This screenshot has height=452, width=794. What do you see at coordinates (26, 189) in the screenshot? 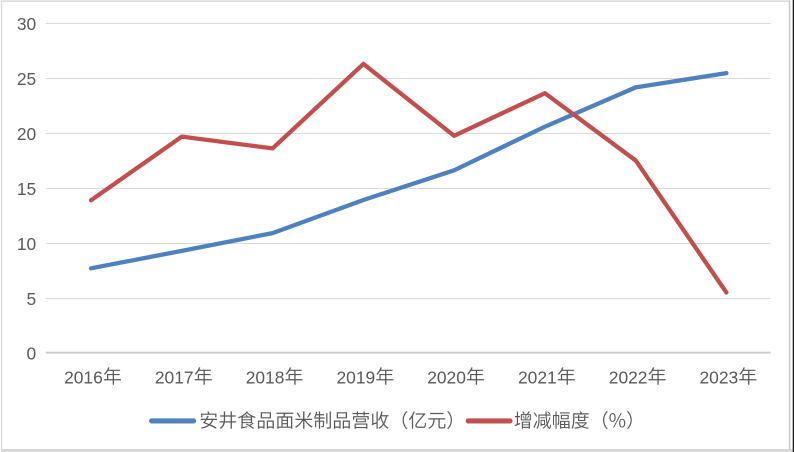
I see `svg-text: 15` at bounding box center [26, 189].